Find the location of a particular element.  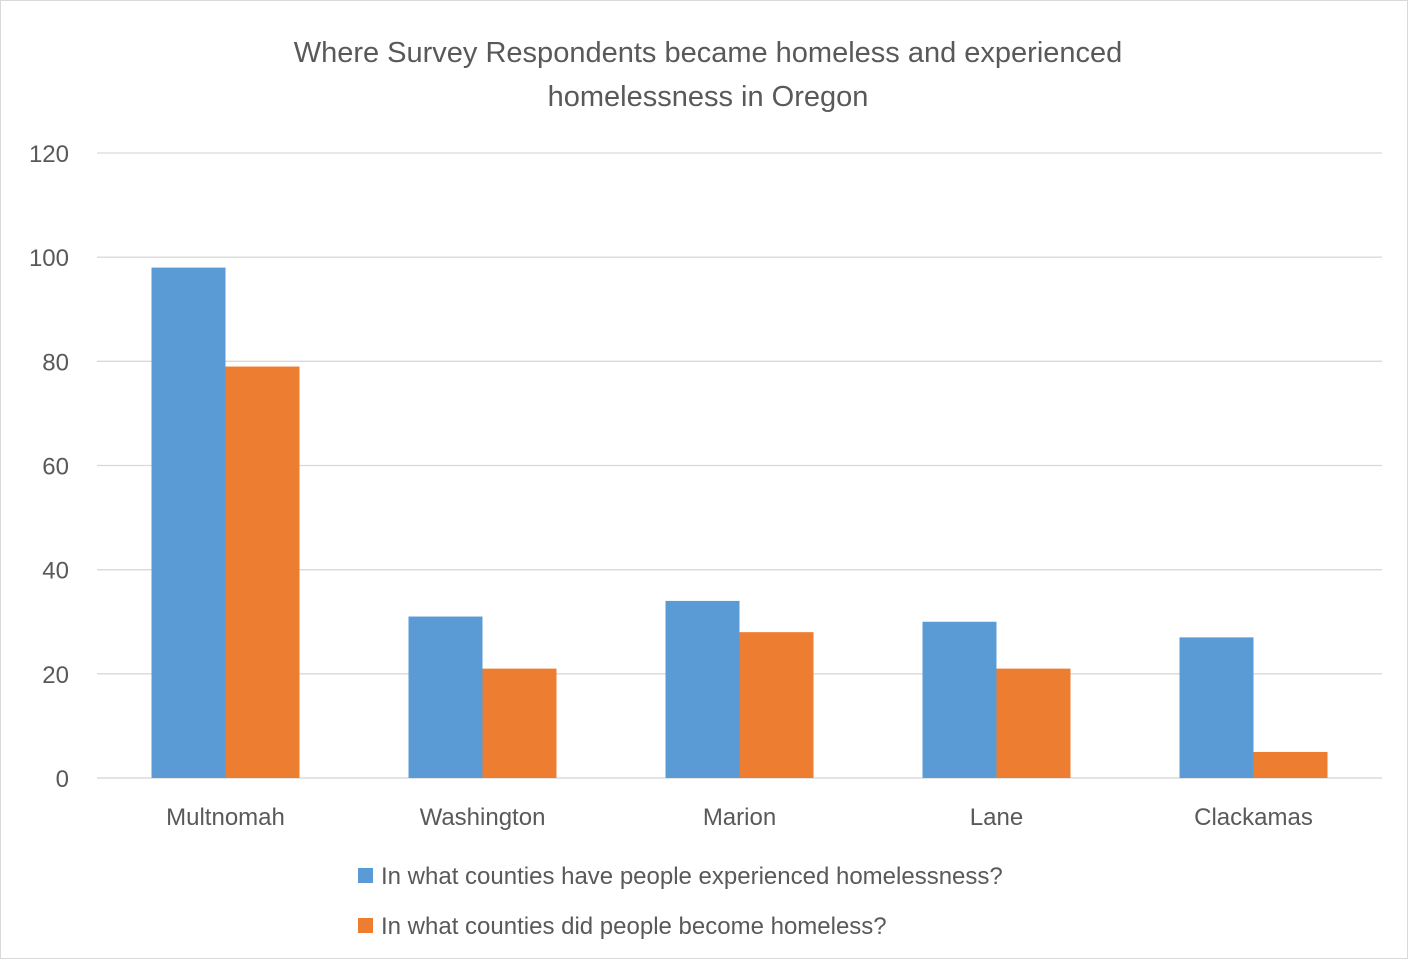

y-tick-label: 80 is located at coordinates (55, 362).